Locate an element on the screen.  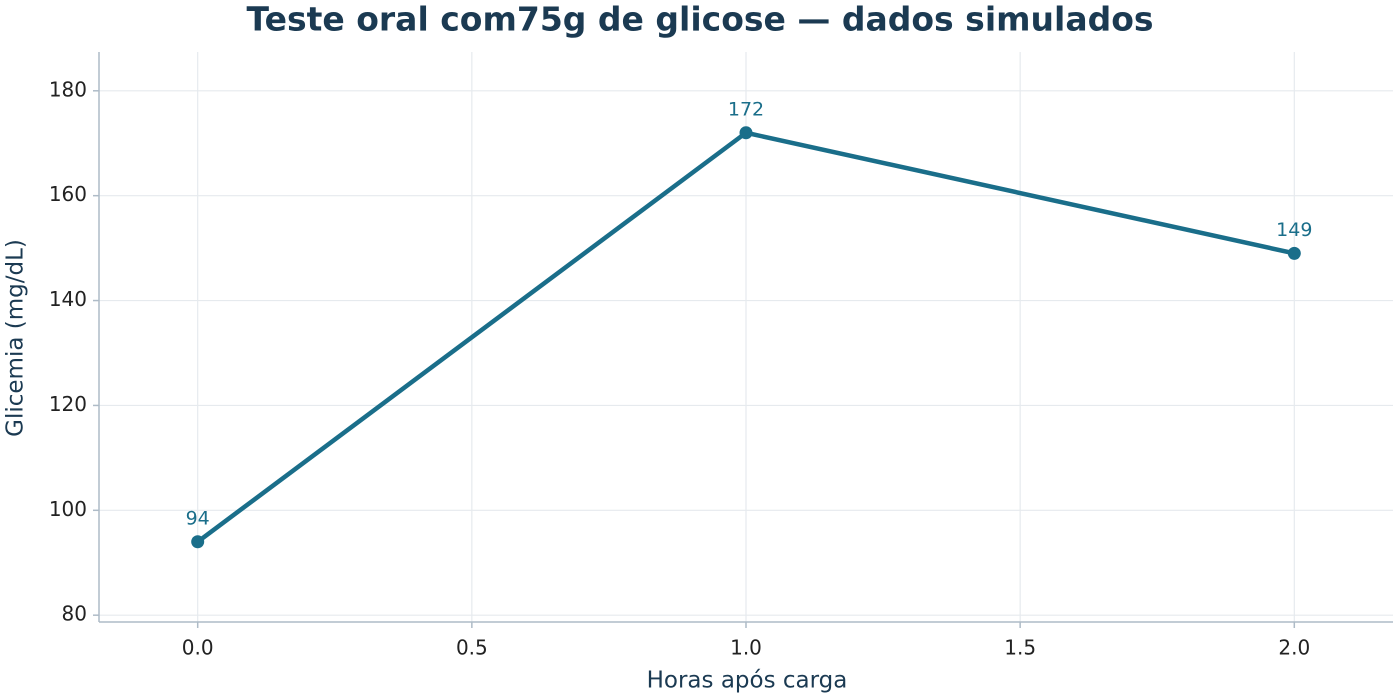
x-tick-label: 0.0 is located at coordinates (198, 648).